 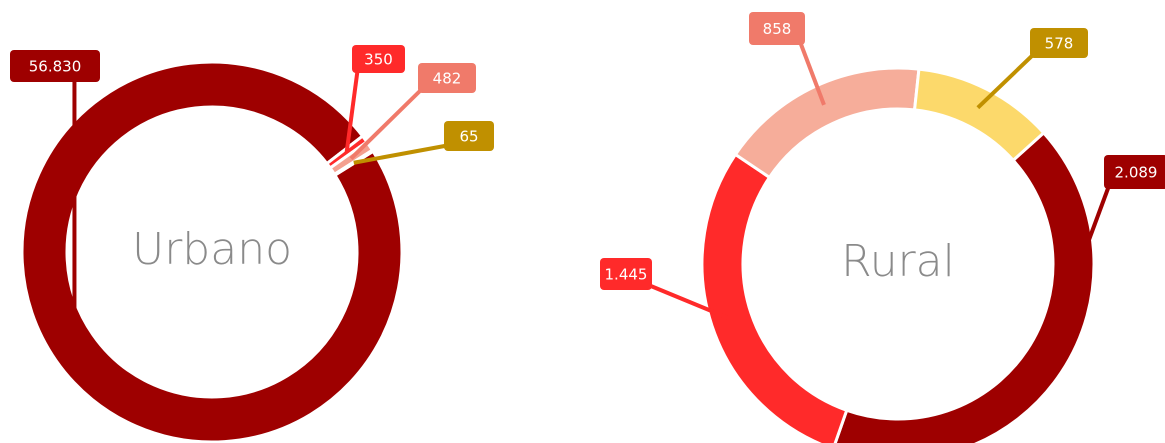 I want to click on data-label: 2.089, so click(x=1136, y=173).